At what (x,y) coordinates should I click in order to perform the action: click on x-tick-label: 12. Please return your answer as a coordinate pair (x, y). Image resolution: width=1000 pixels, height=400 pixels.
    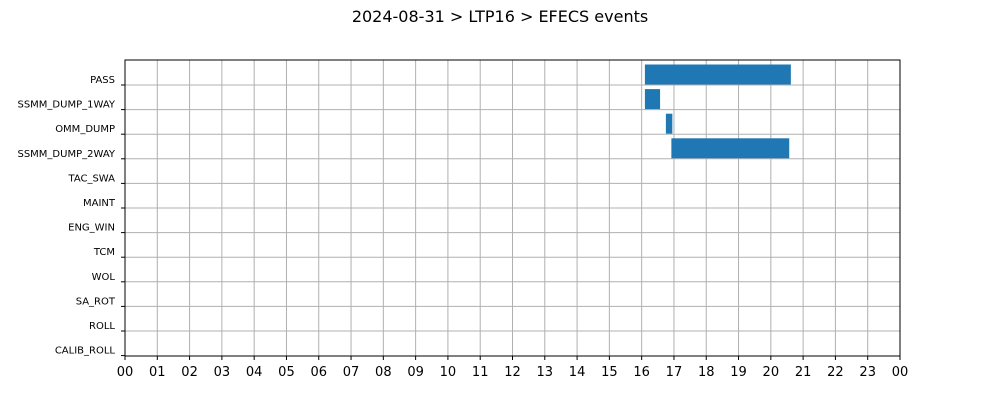
    Looking at the image, I should click on (512, 372).